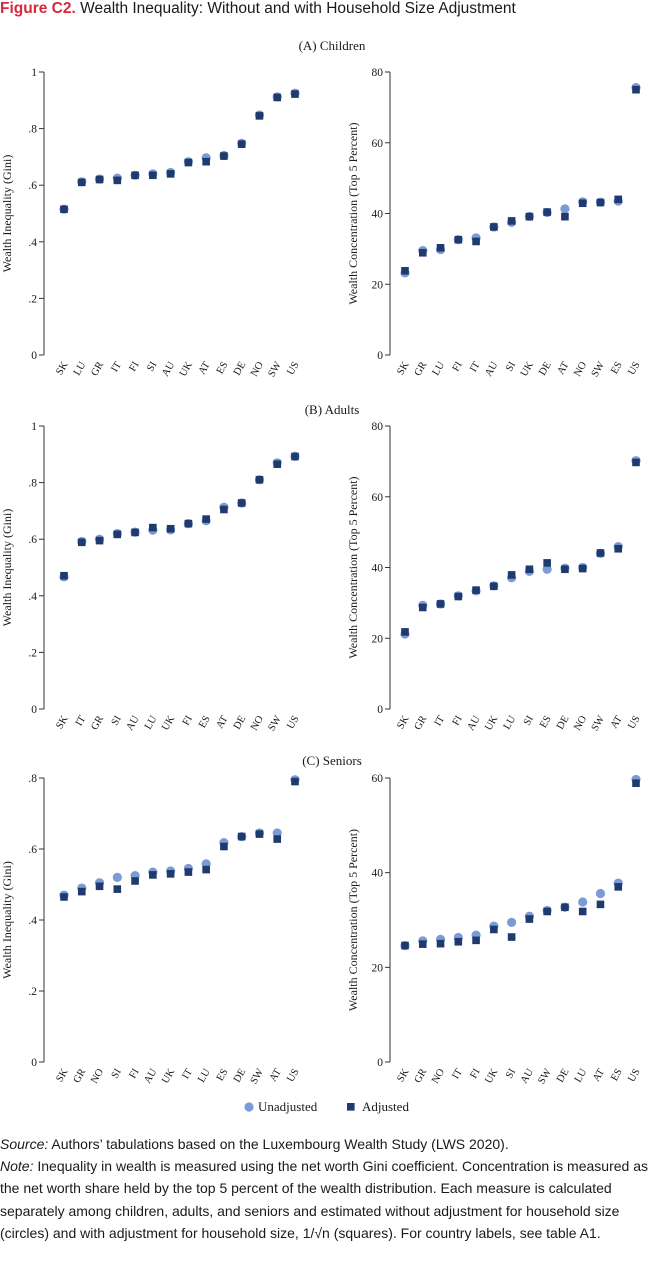 The height and width of the screenshot is (1280, 665). Describe the element at coordinates (223, 722) in the screenshot. I see `x-tick-label: AT` at that location.